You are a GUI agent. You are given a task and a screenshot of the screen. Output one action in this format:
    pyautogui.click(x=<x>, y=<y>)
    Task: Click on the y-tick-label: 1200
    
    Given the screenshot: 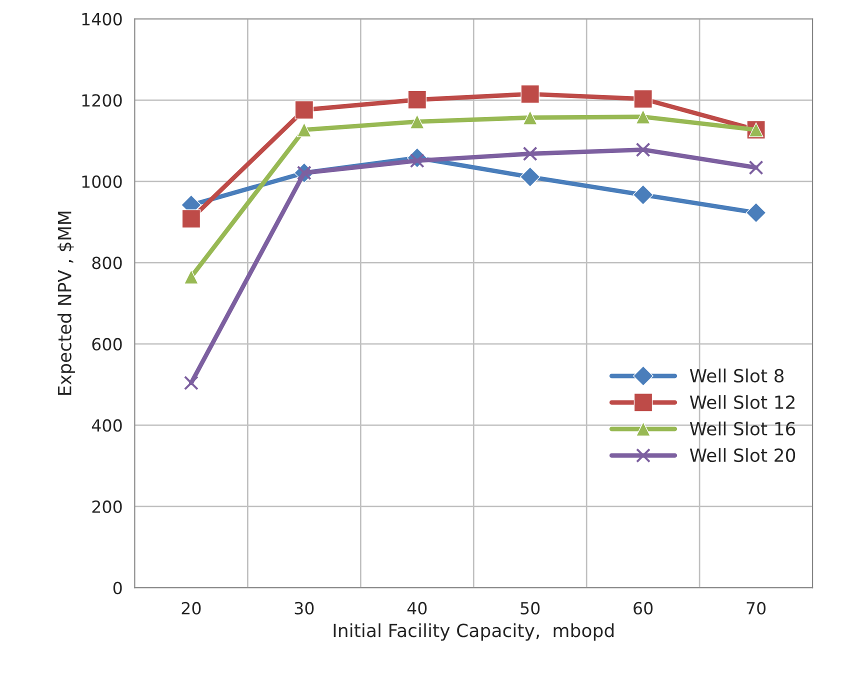 What is the action you would take?
    pyautogui.click(x=102, y=100)
    